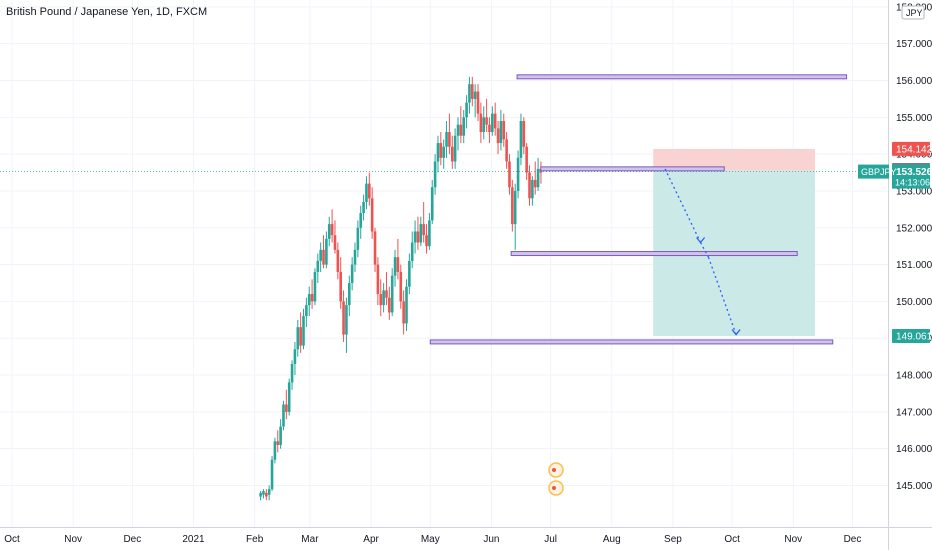 The image size is (932, 555). Describe the element at coordinates (12, 539) in the screenshot. I see `x-tick-label: Oct` at that location.